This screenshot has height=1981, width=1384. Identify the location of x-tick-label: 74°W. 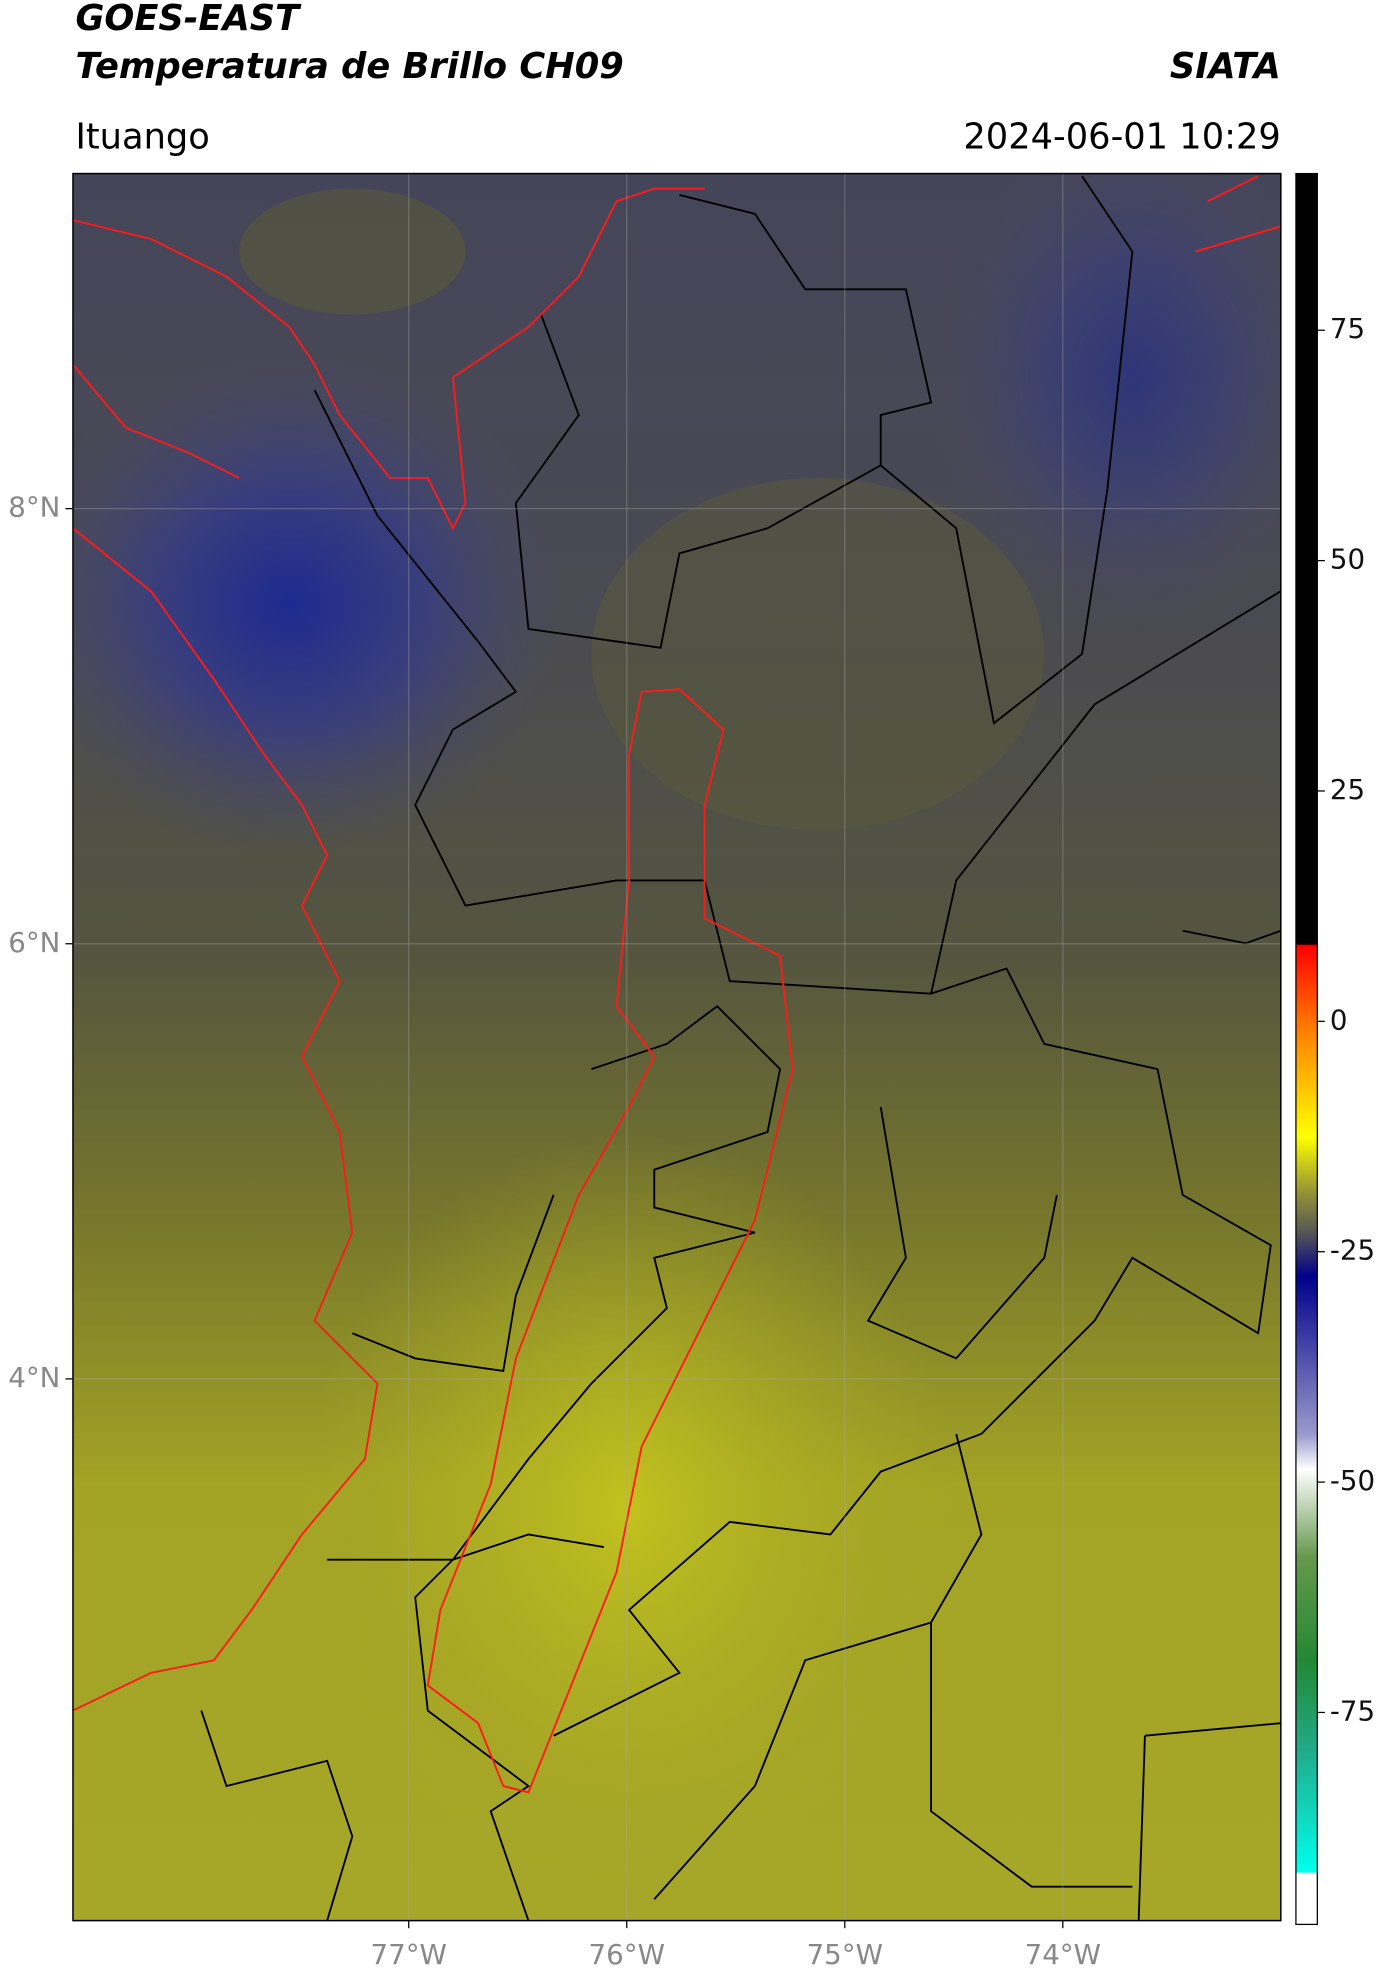
(1063, 1954).